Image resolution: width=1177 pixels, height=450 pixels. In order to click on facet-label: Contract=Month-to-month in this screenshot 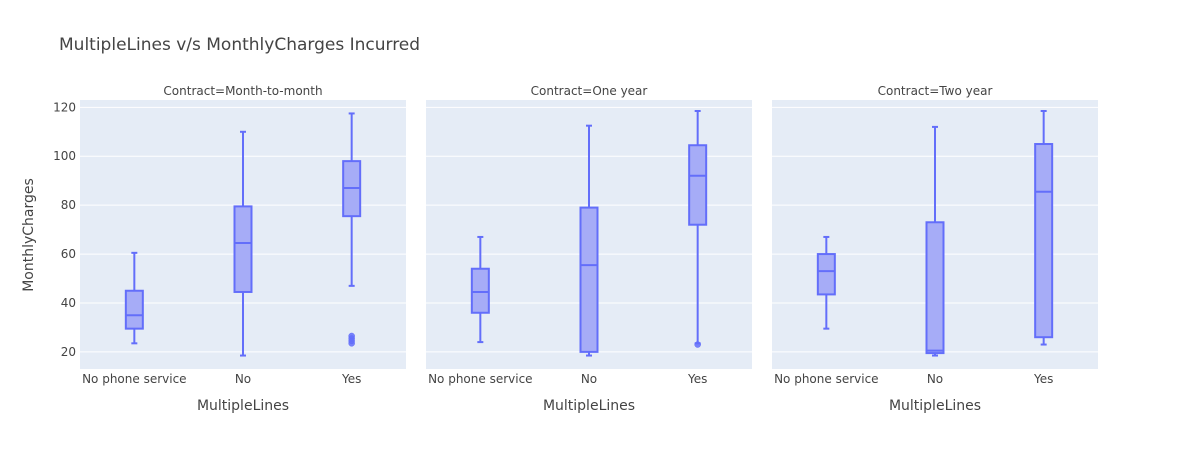, I will do `click(242, 91)`.